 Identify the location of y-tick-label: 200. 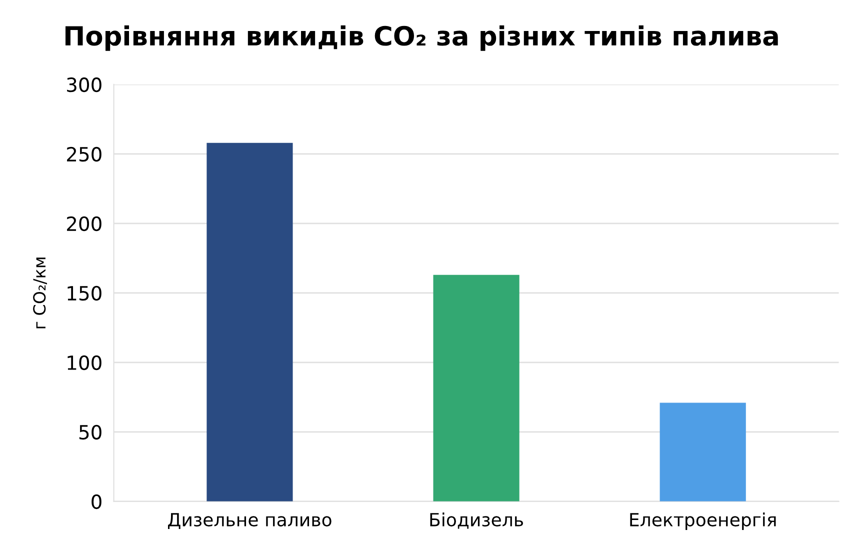
(84, 224).